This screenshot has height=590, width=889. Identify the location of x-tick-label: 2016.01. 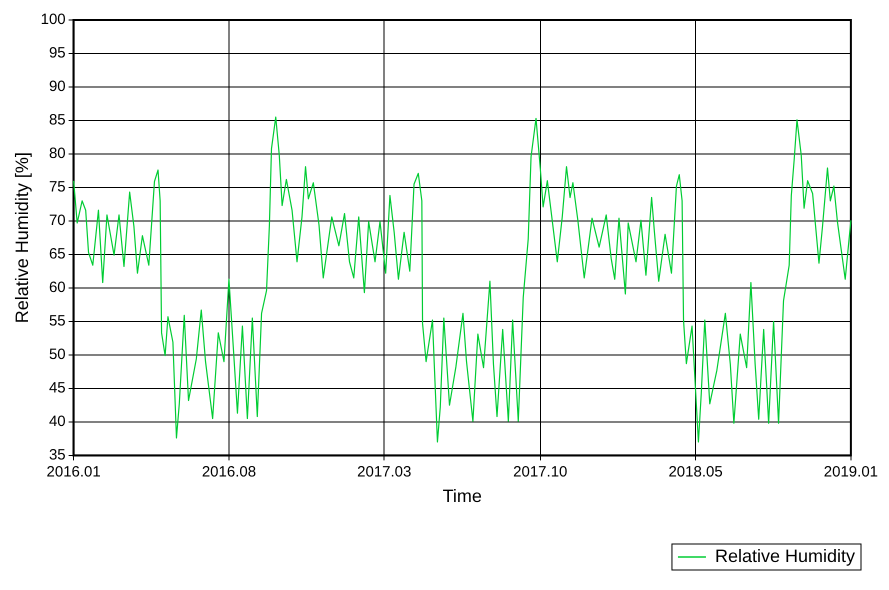
(73, 472).